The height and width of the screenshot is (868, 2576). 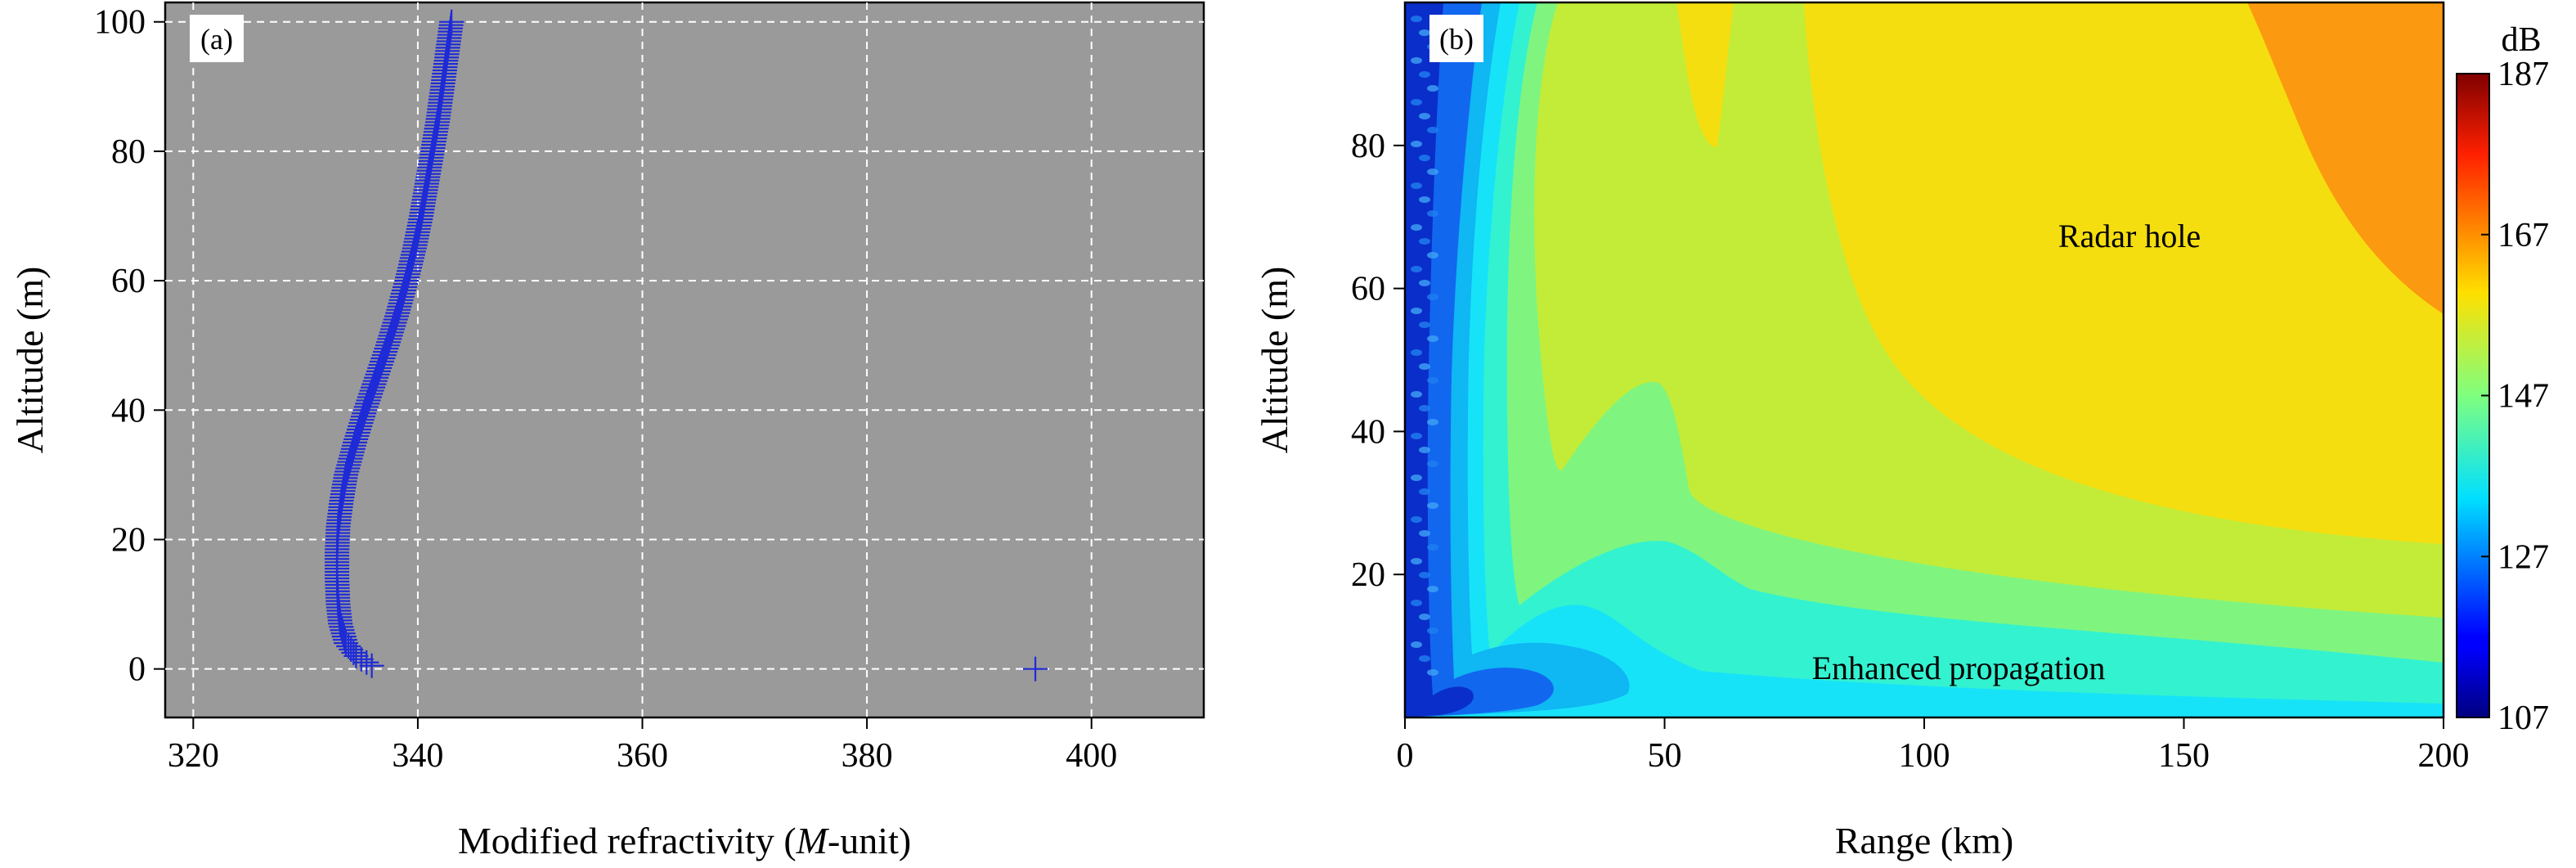 I want to click on panel-a-label-box, so click(x=217, y=38).